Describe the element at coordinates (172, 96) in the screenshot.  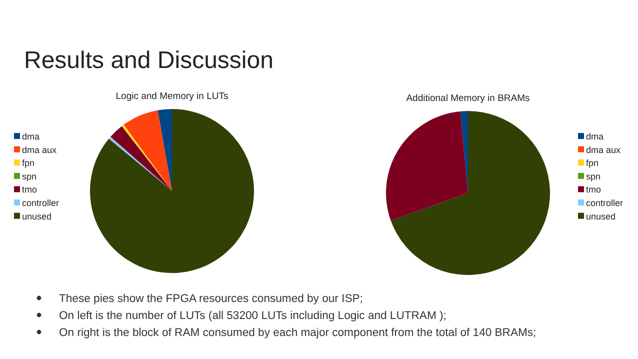
I see `chart-title: Logic and Memory in LUTs` at that location.